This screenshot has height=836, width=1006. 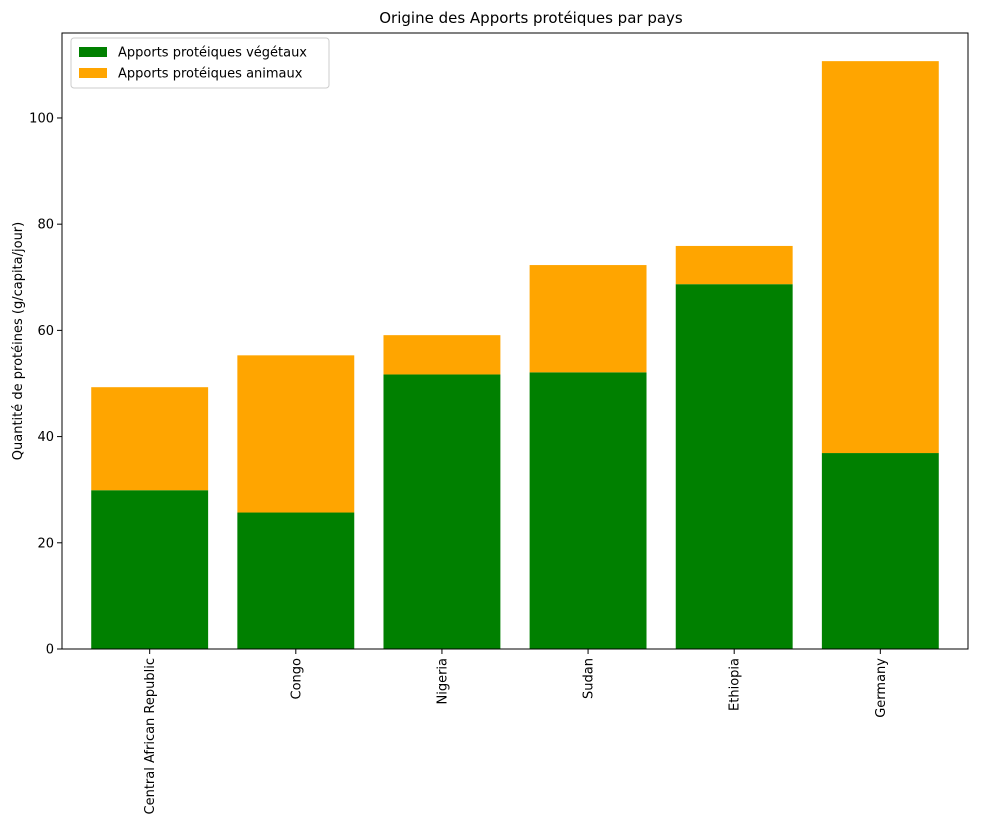 I want to click on bar-vegetal-nigeria, so click(x=442, y=511).